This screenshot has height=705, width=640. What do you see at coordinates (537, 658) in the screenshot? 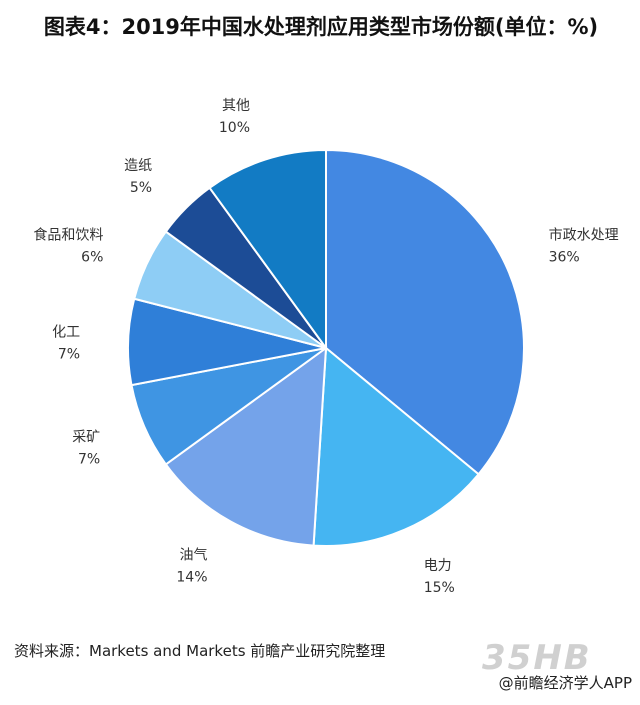
I see `site-watermark: 35HB` at bounding box center [537, 658].